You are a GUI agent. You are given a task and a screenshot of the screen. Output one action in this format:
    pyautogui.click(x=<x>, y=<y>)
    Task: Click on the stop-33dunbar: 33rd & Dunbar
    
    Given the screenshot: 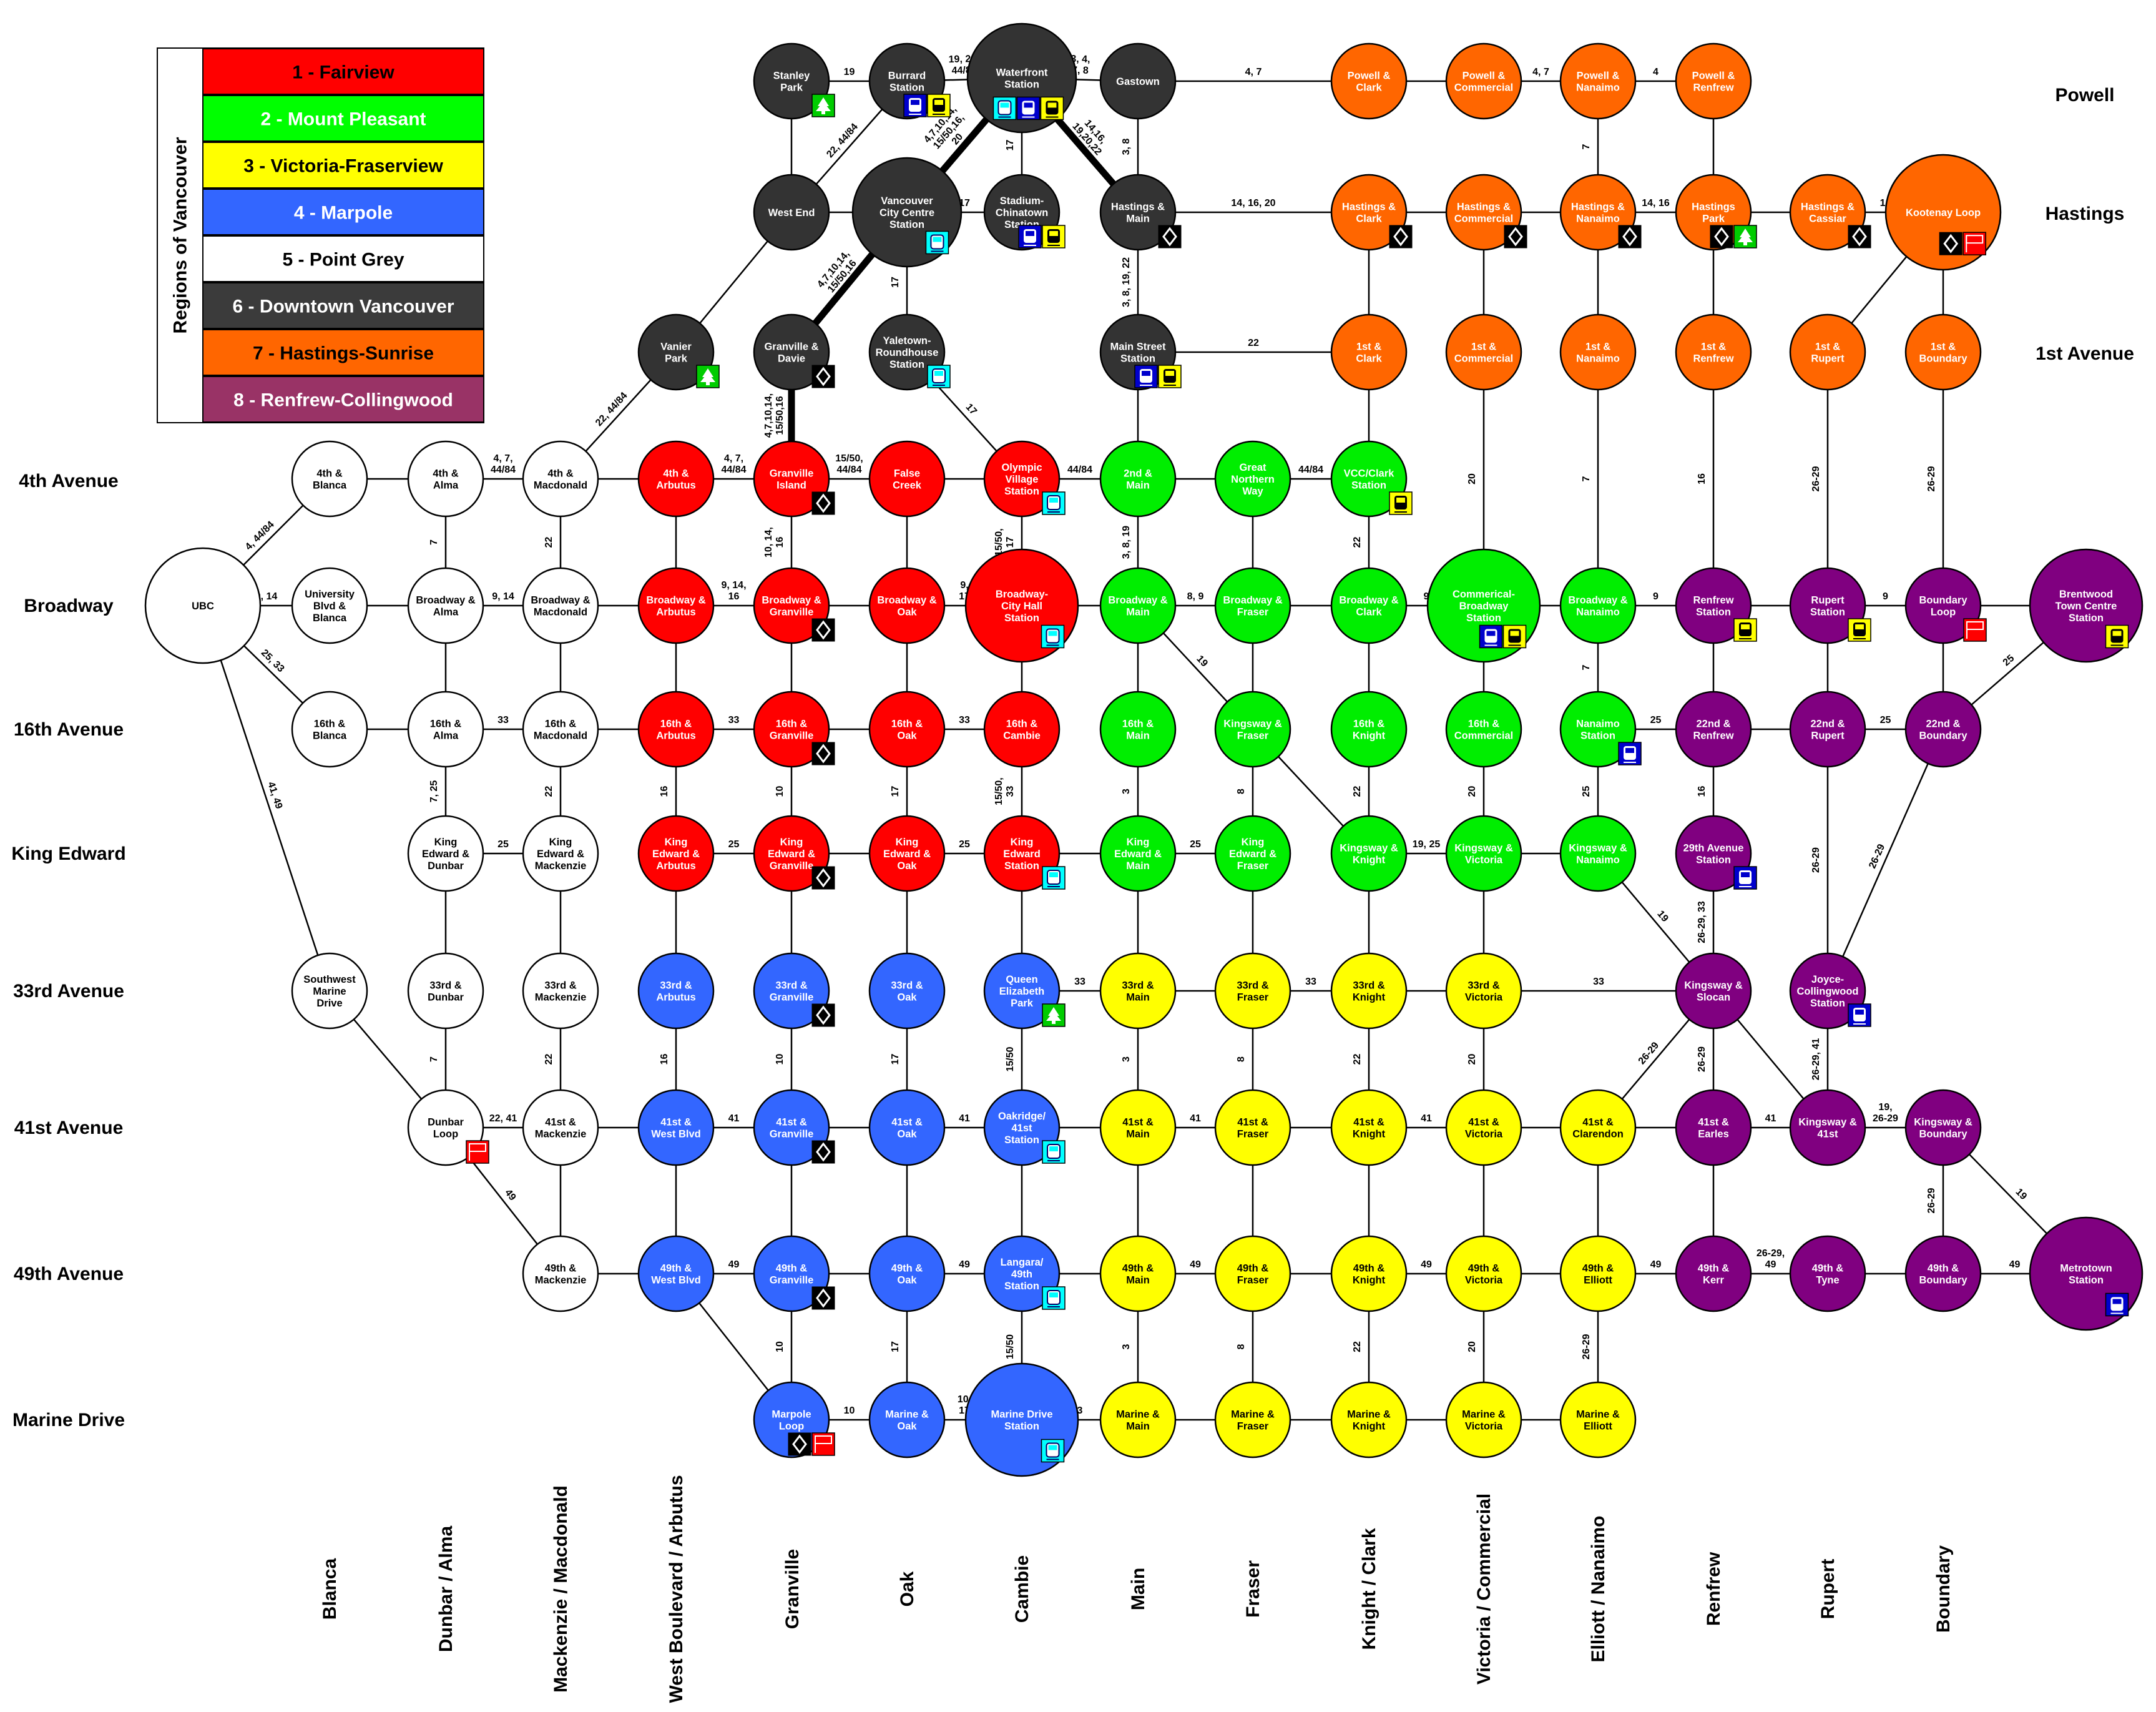 What is the action you would take?
    pyautogui.click(x=445, y=991)
    